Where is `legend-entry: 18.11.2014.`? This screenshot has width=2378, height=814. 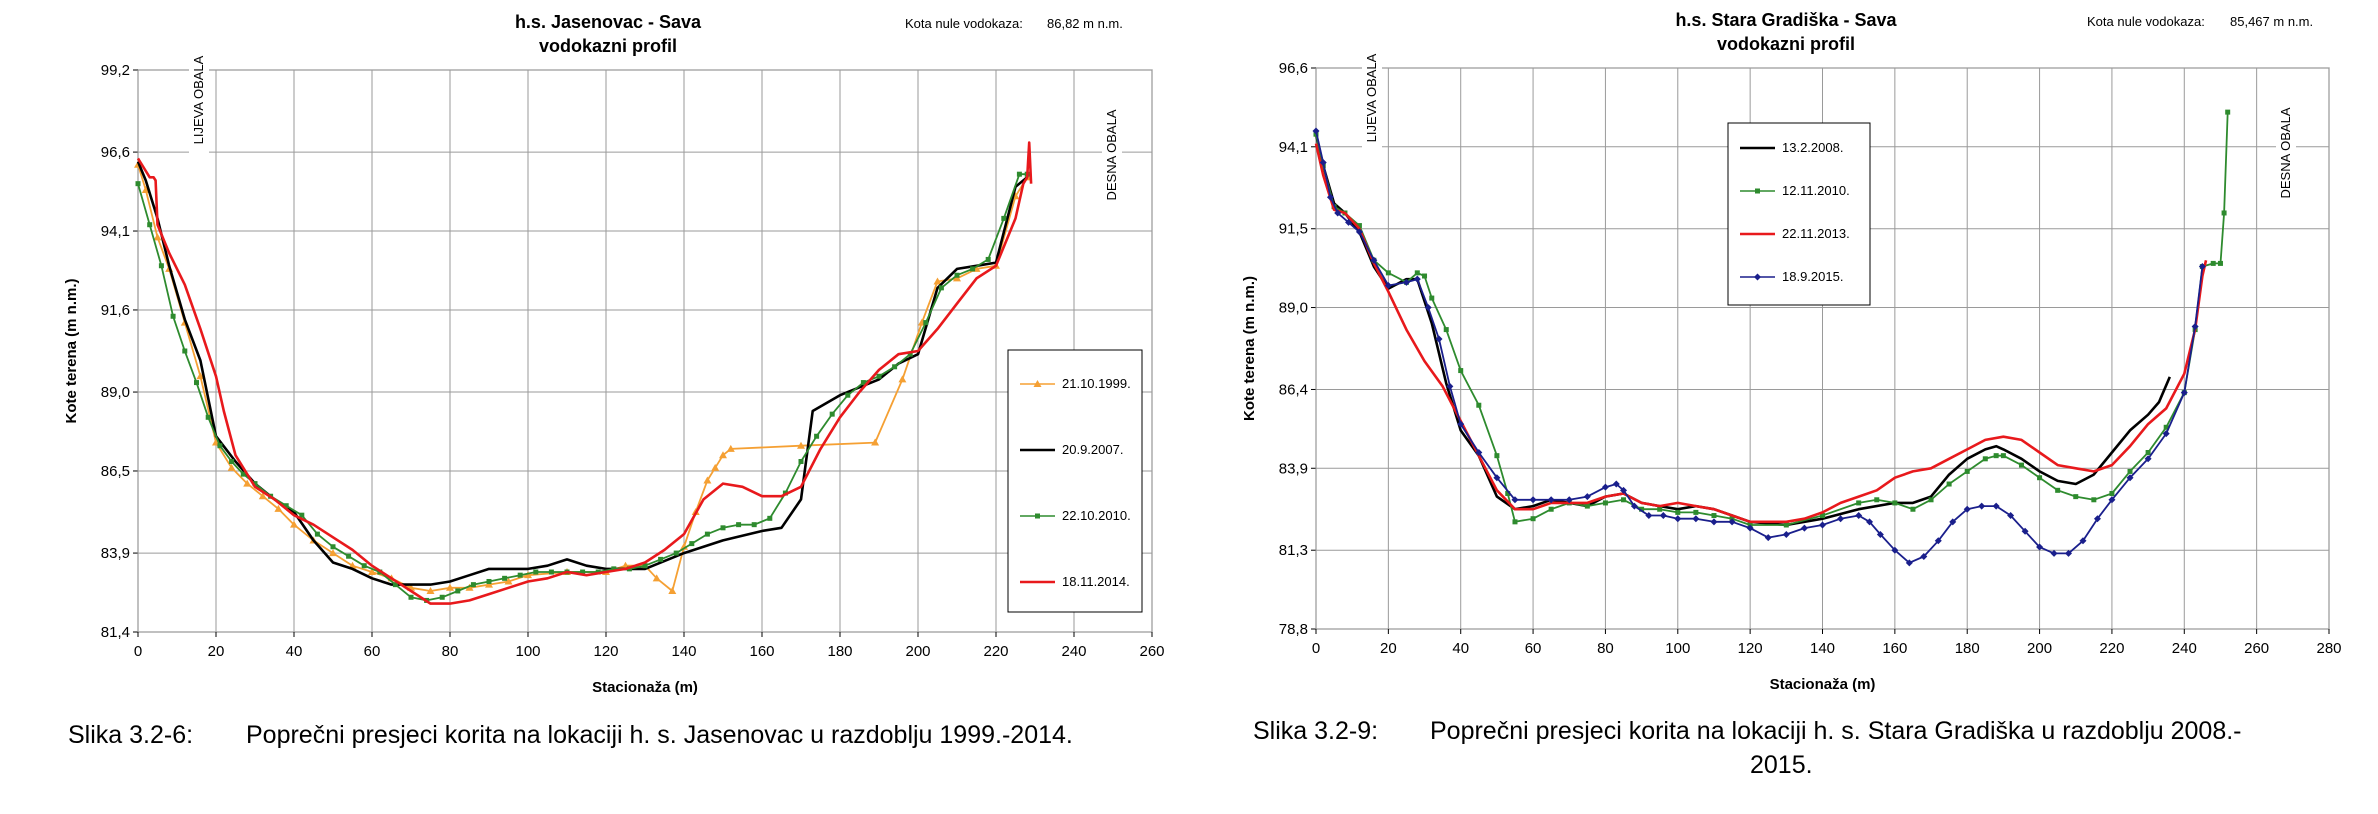 legend-entry: 18.11.2014. is located at coordinates (1096, 581).